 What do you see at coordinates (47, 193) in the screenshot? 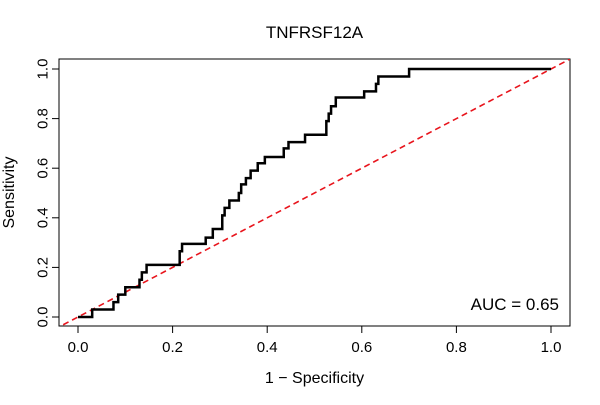
I see `y-axis: 0.0 0.2 0.4 0.6 0.8 1.0` at bounding box center [47, 193].